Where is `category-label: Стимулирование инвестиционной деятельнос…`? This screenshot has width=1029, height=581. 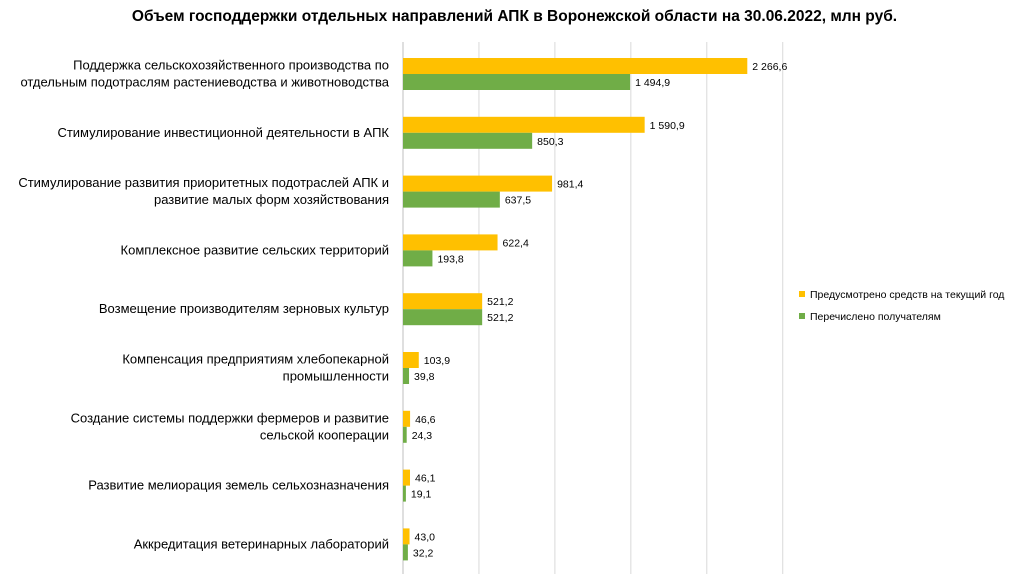
category-label: Стимулирование инвестиционной деятельнос… is located at coordinates (223, 132).